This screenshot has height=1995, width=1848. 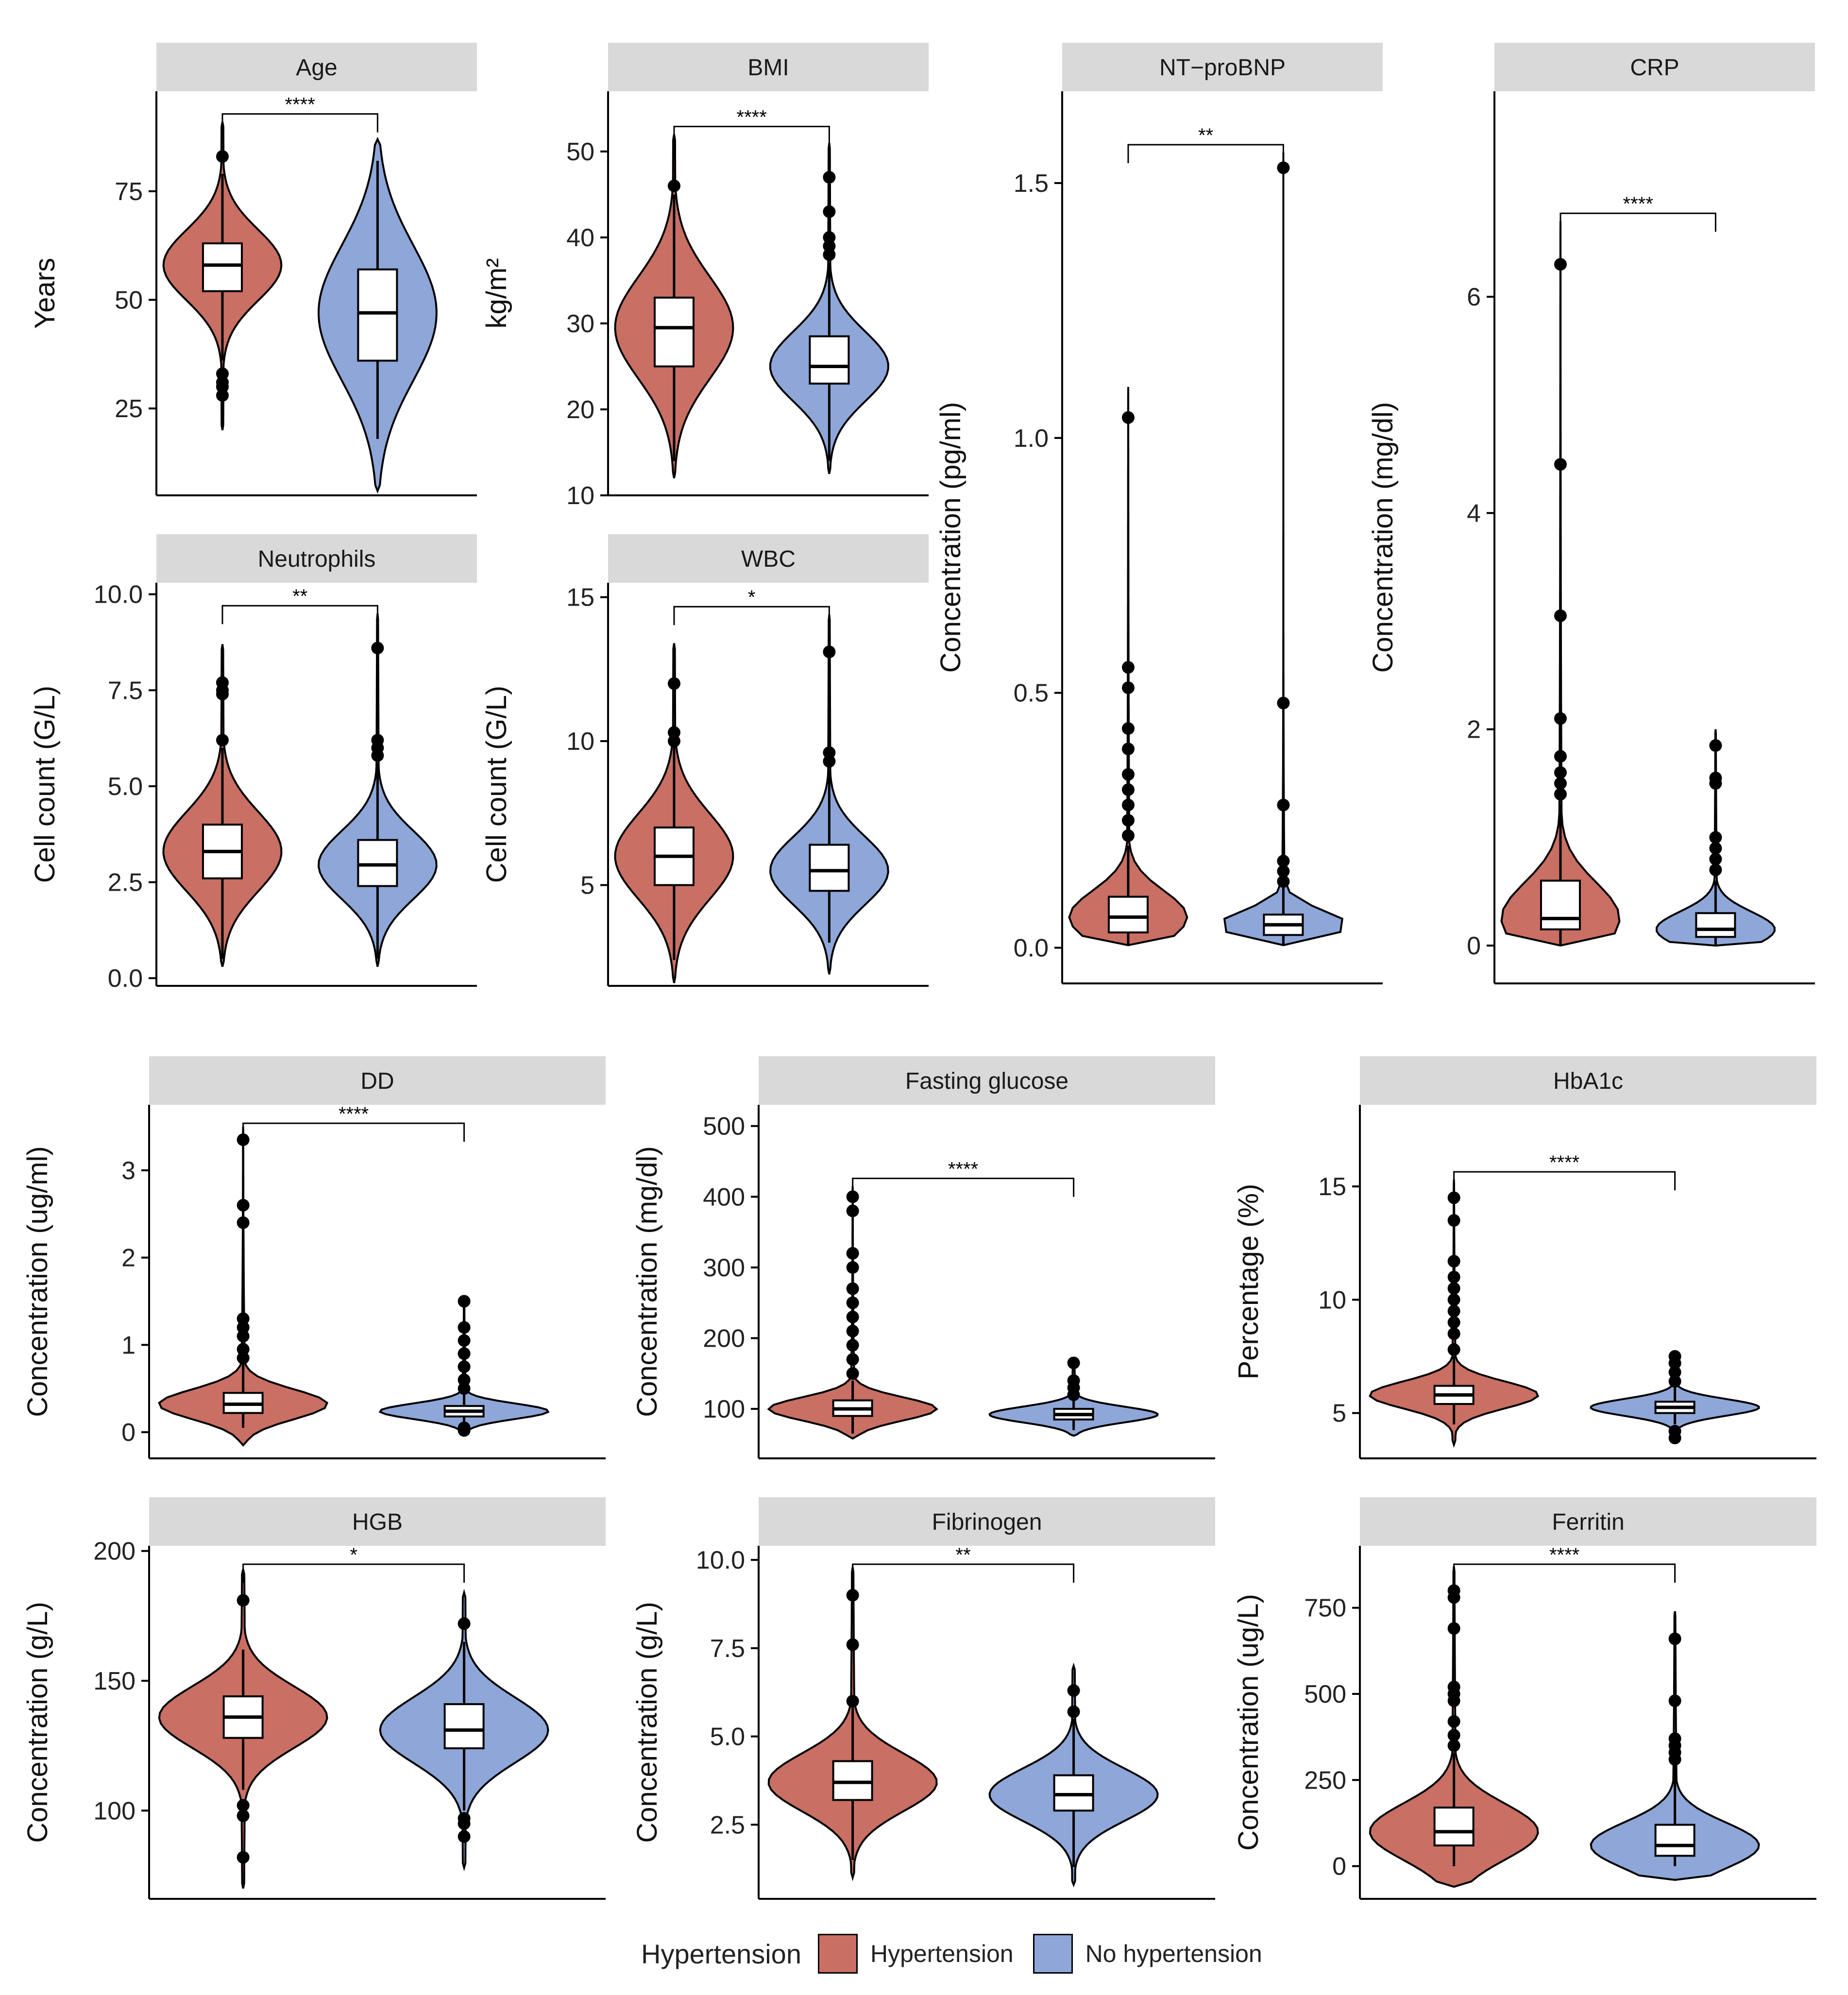 What do you see at coordinates (1588, 1522) in the screenshot?
I see `panel-title: Ferritin` at bounding box center [1588, 1522].